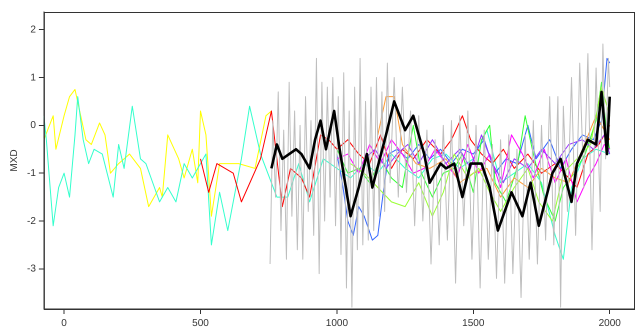 The image size is (640, 334). What do you see at coordinates (31, 173) in the screenshot?
I see `y-tick-label: -1` at bounding box center [31, 173].